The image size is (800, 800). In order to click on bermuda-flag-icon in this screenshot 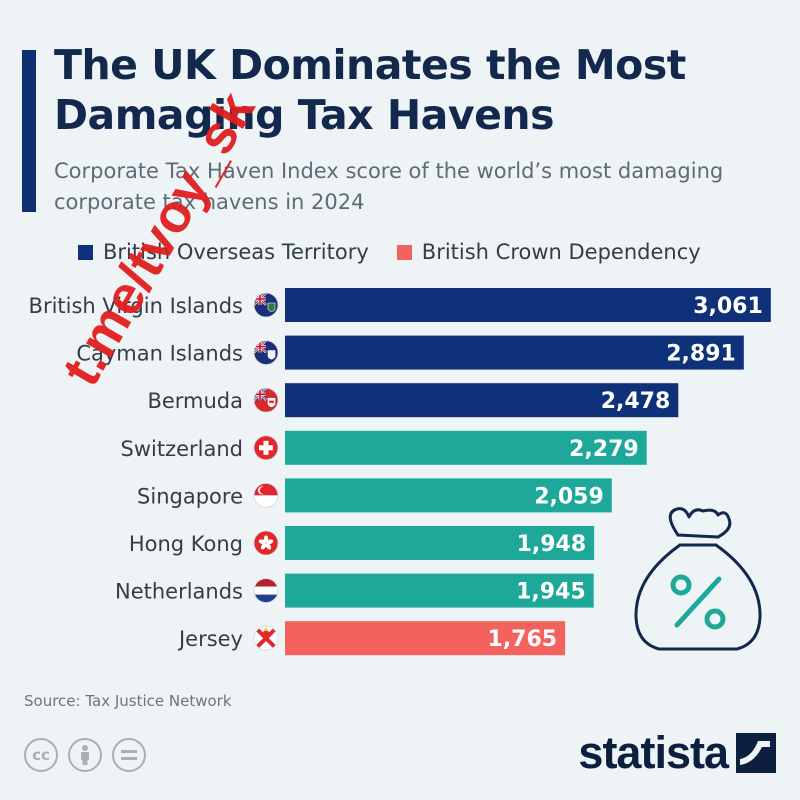, I will do `click(266, 400)`.